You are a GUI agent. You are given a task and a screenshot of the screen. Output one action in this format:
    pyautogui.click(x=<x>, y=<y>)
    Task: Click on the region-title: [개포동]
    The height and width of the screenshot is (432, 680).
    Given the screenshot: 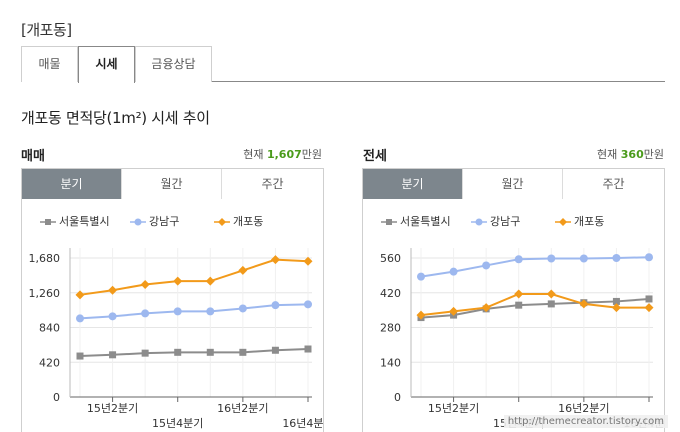 What is the action you would take?
    pyautogui.click(x=46, y=30)
    